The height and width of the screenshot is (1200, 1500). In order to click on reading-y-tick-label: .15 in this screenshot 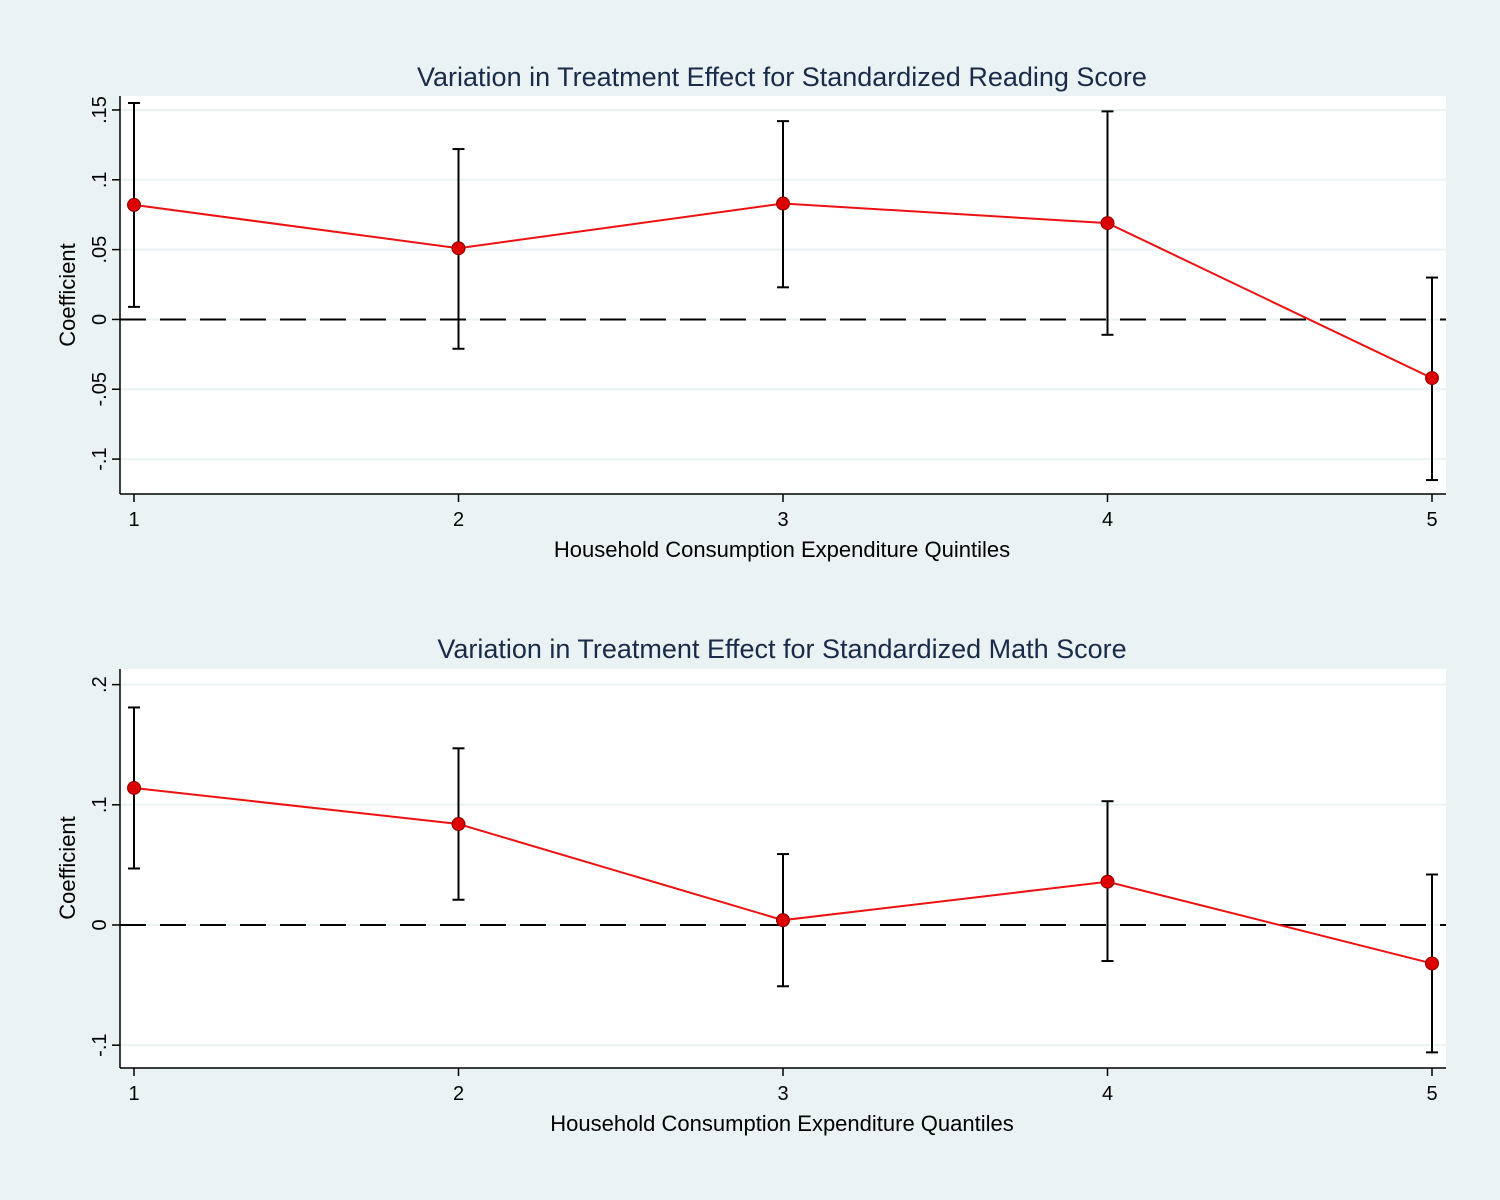, I will do `click(100, 110)`.